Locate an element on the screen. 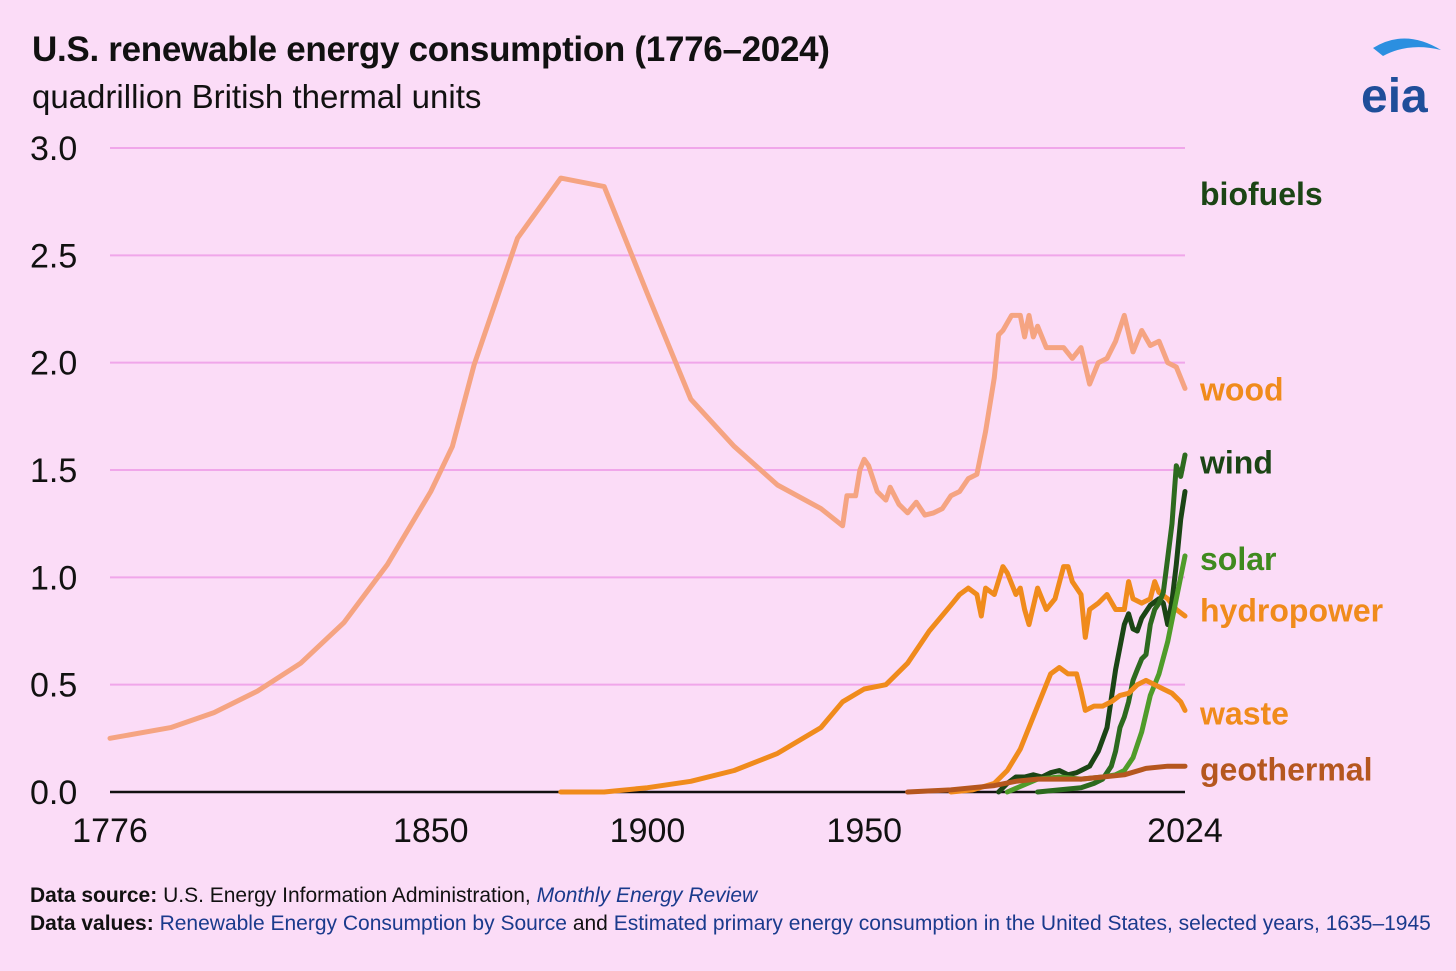  y-tick-label: 1.0 is located at coordinates (53, 578).